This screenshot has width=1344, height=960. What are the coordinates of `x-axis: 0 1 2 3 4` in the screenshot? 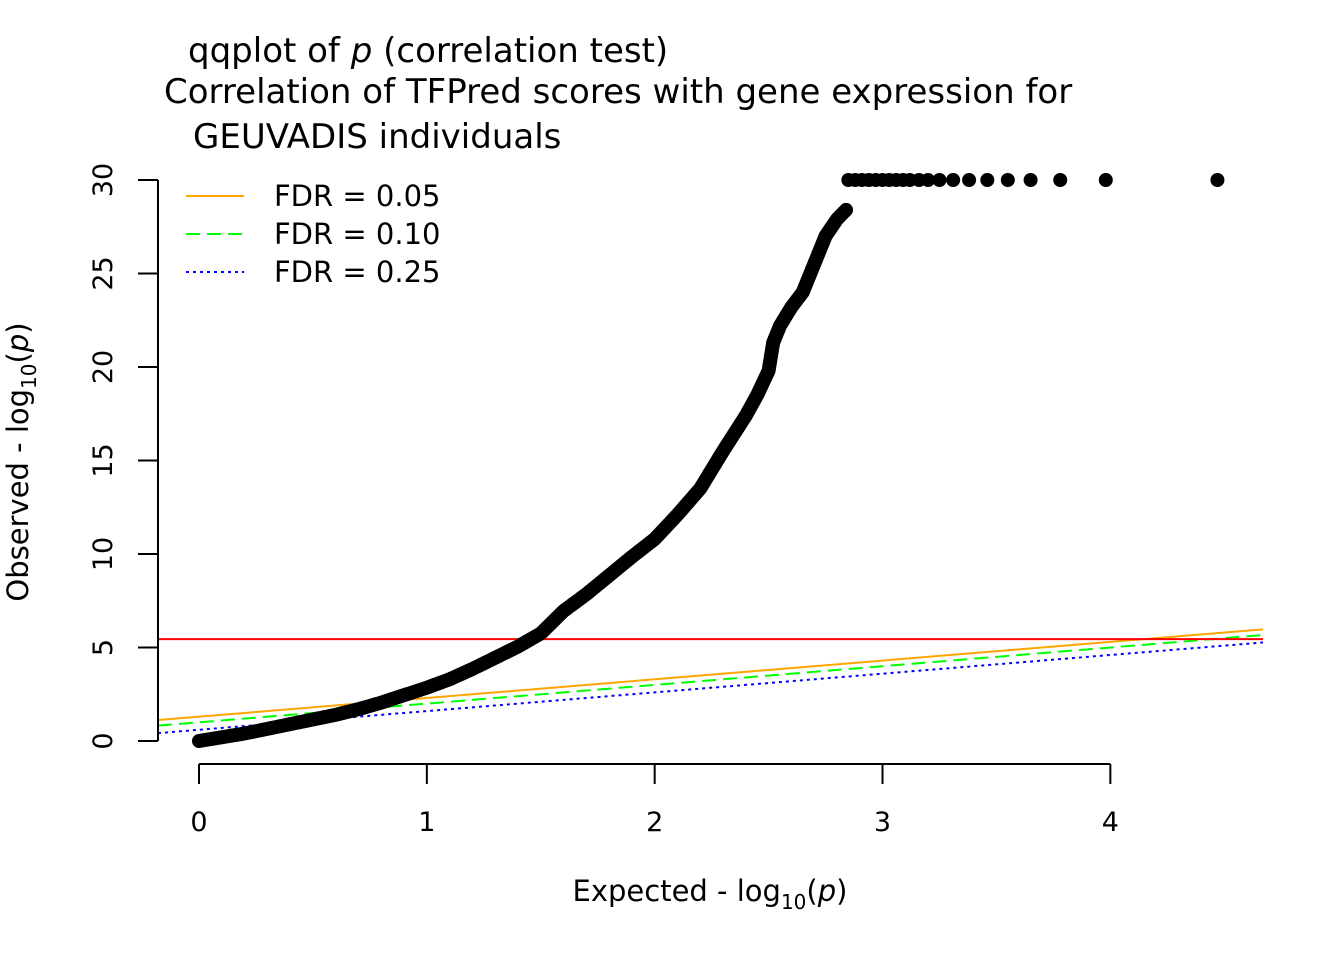 It's located at (654, 800).